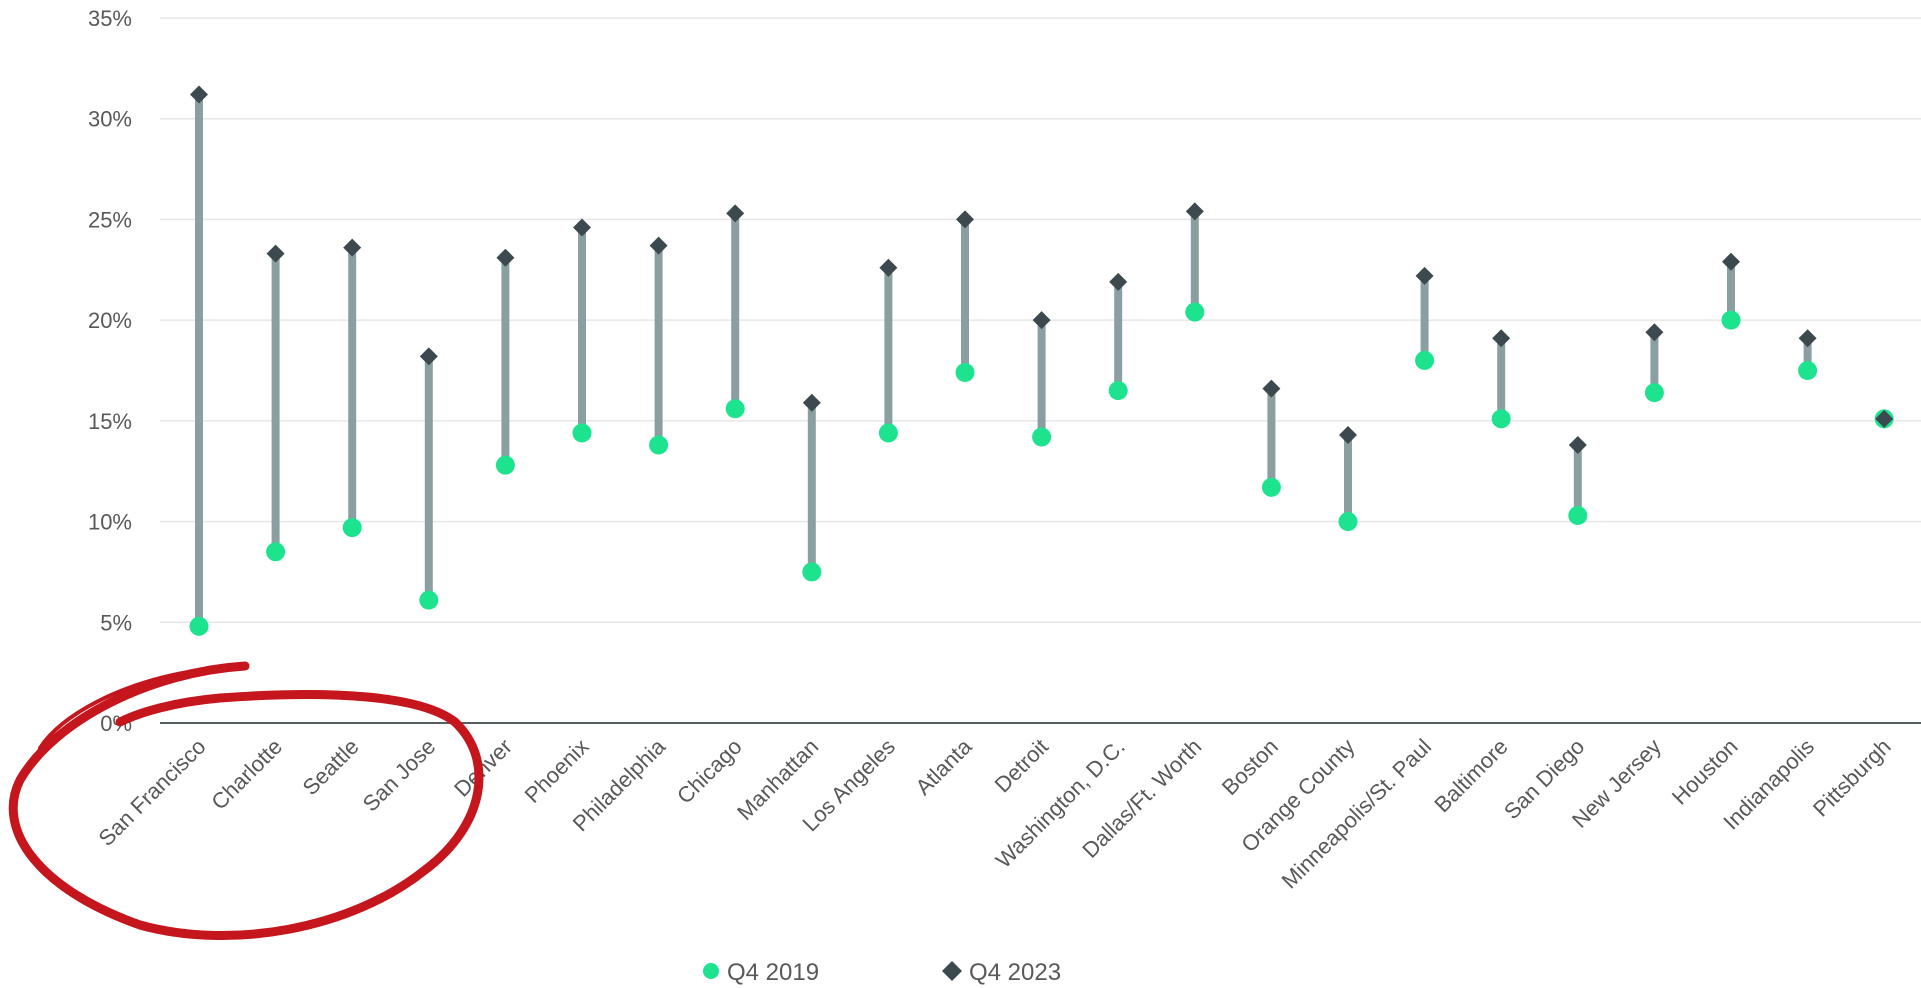 This screenshot has width=1921, height=988. I want to click on x-tick-label: Minneapolis/St. Paul, so click(1356, 813).